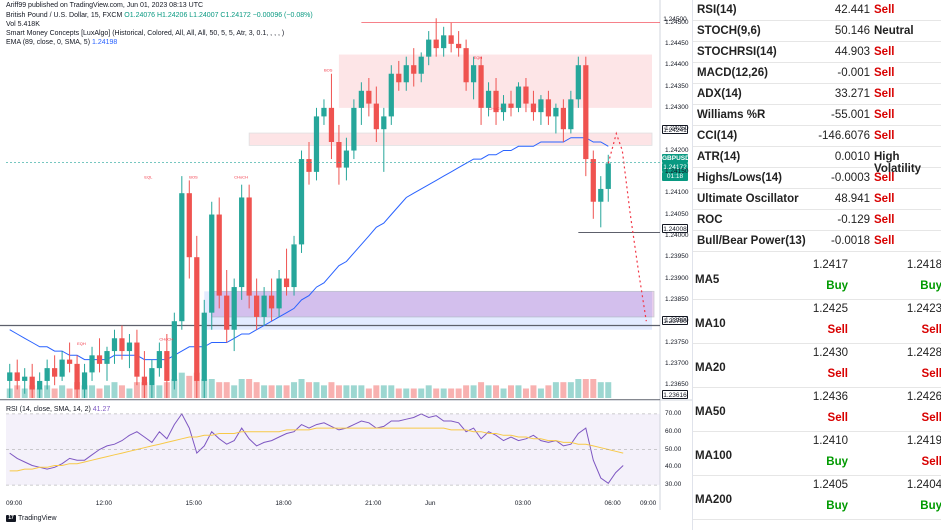 The width and height of the screenshot is (941, 530). What do you see at coordinates (61, 43) in the screenshot?
I see `ema-legend: EMA (89, close, 0, SMA, 5) 1.24198` at bounding box center [61, 43].